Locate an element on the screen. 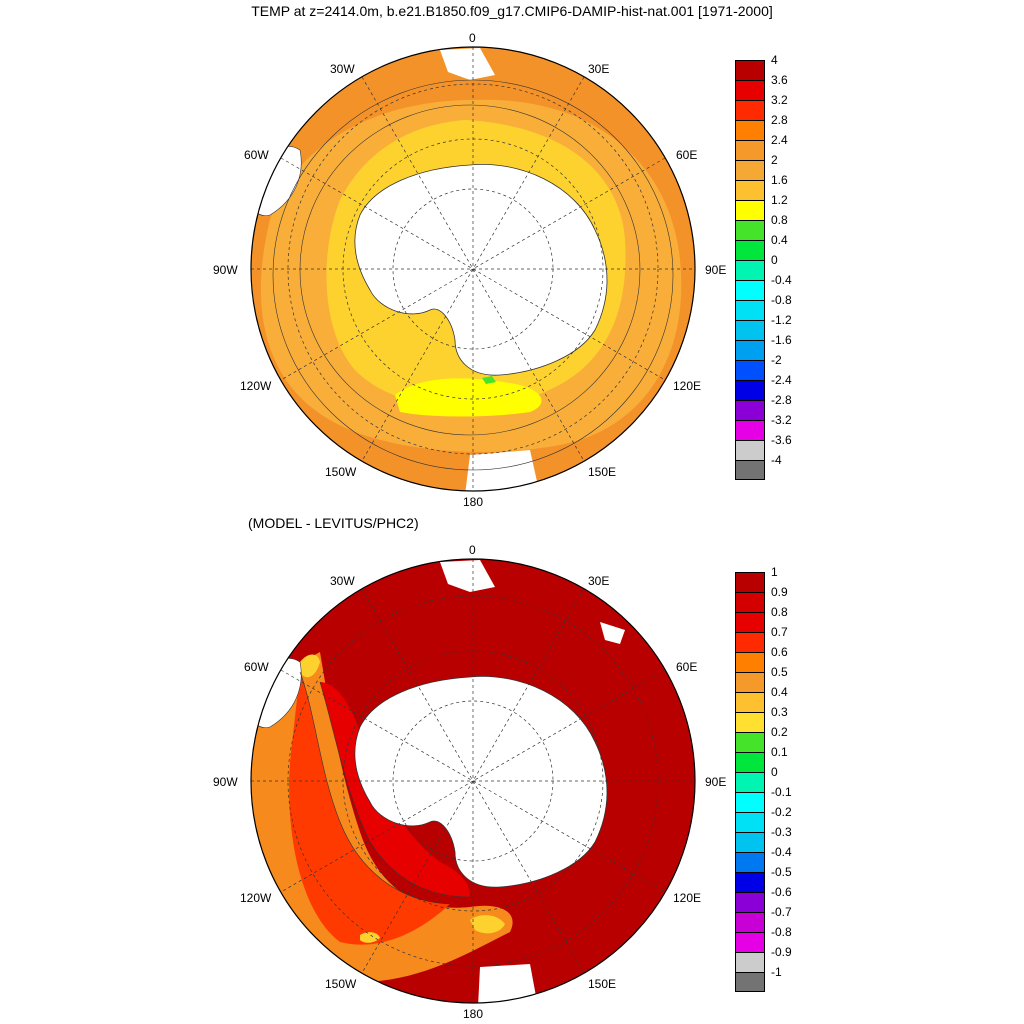 This screenshot has height=1024, width=1024. bottom-lon-90e: 90E is located at coordinates (716, 782).